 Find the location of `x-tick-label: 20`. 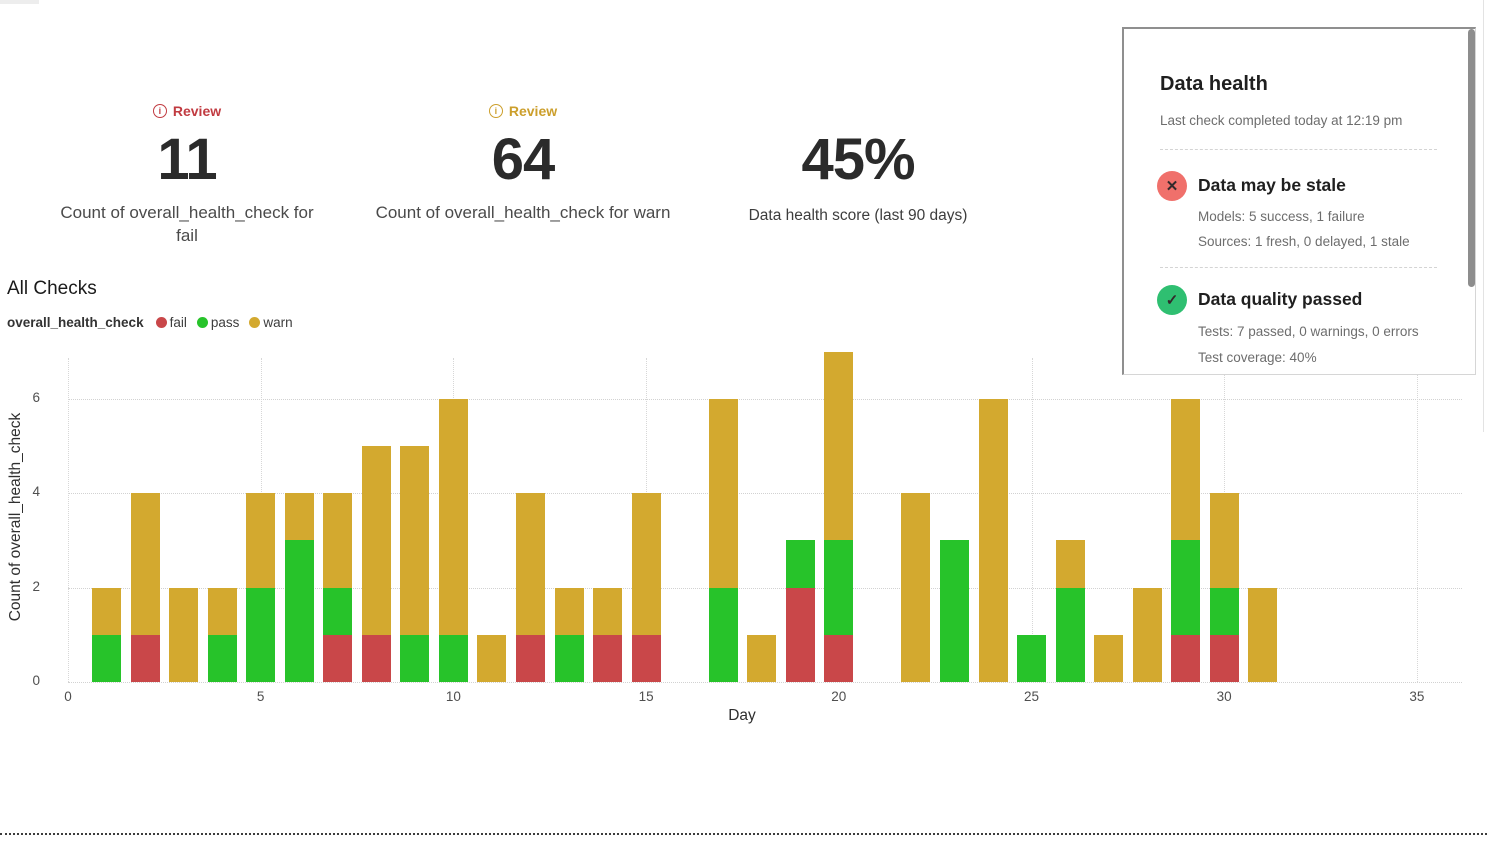

x-tick-label: 20 is located at coordinates (839, 696).